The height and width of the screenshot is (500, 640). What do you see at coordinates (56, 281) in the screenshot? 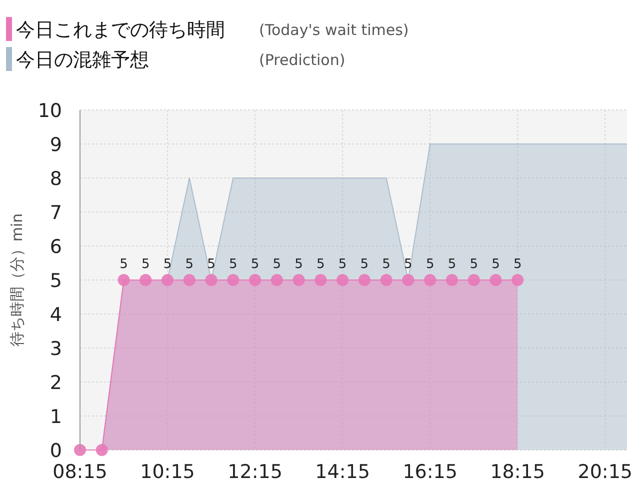
I see `y-tick-label: 5` at bounding box center [56, 281].